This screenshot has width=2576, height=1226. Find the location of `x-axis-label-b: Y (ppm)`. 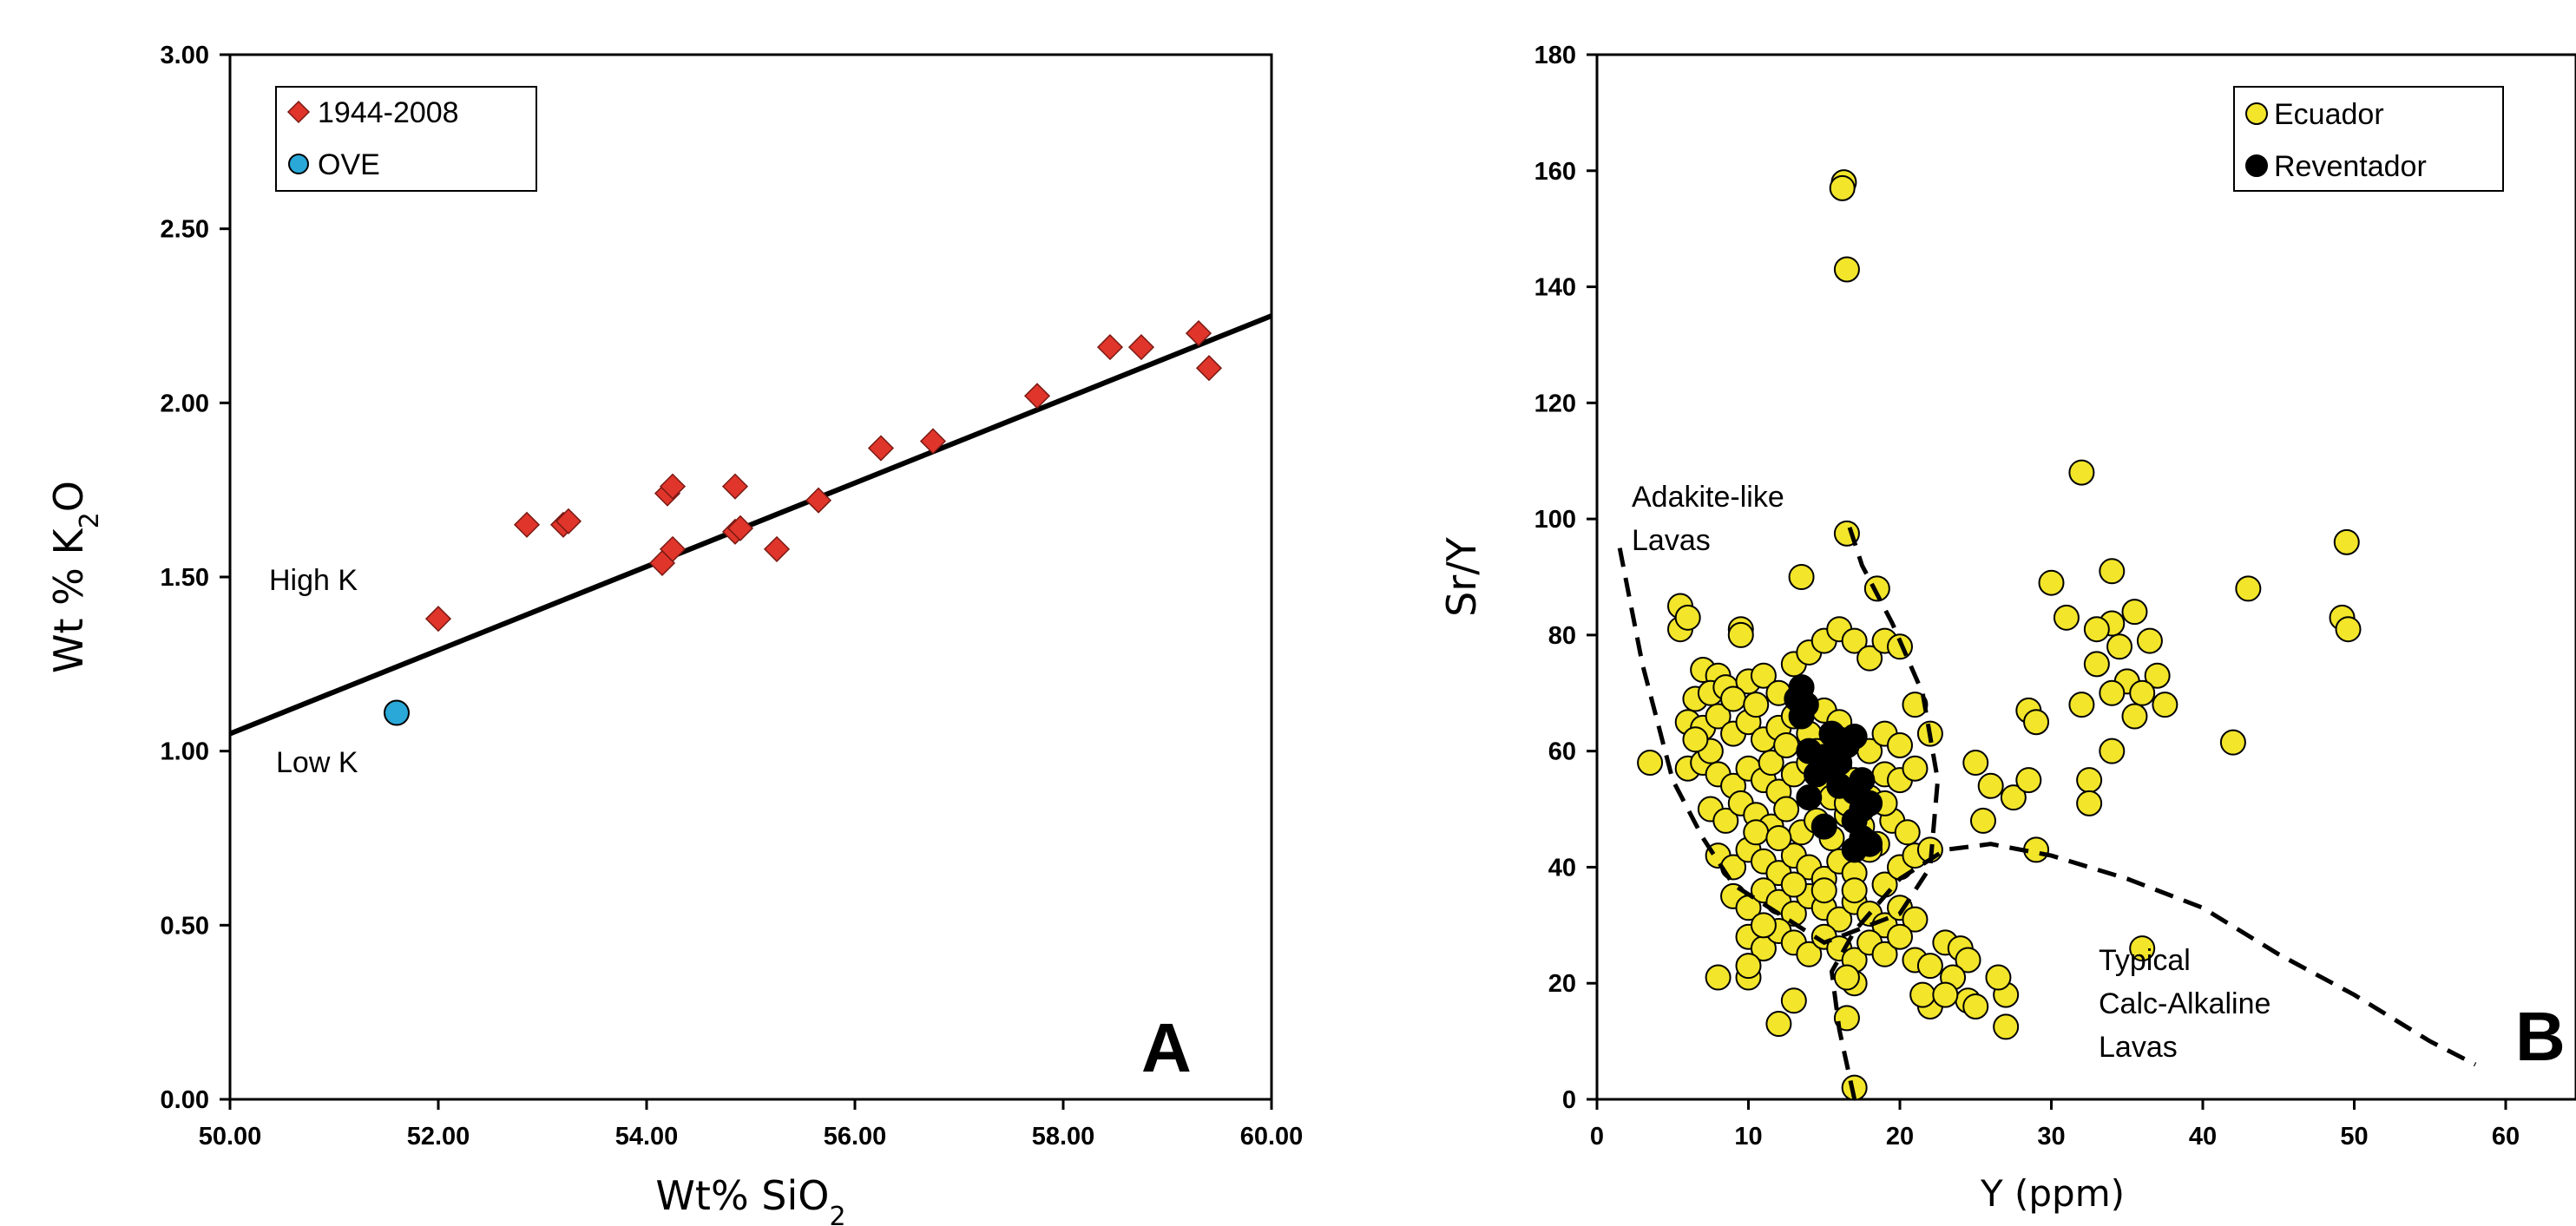

x-axis-label-b: Y (ppm) is located at coordinates (2052, 1193).